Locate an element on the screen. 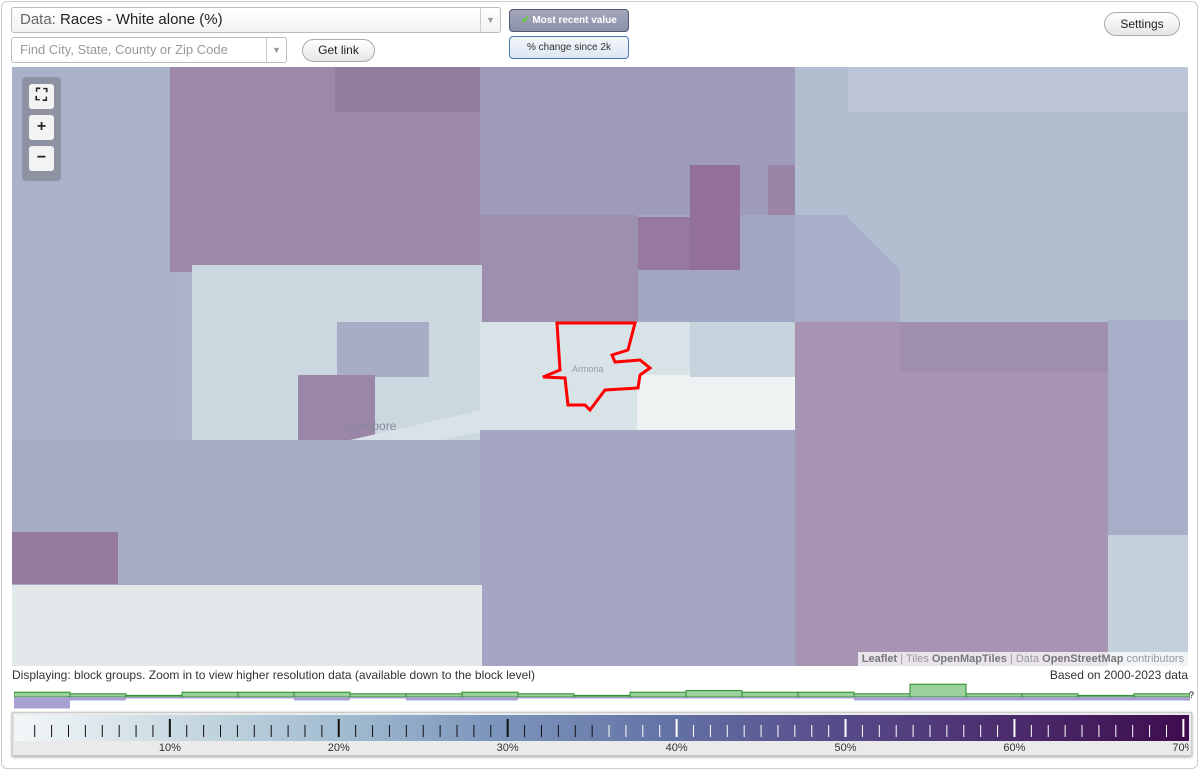  zoom-in-button: + is located at coordinates (41, 127).